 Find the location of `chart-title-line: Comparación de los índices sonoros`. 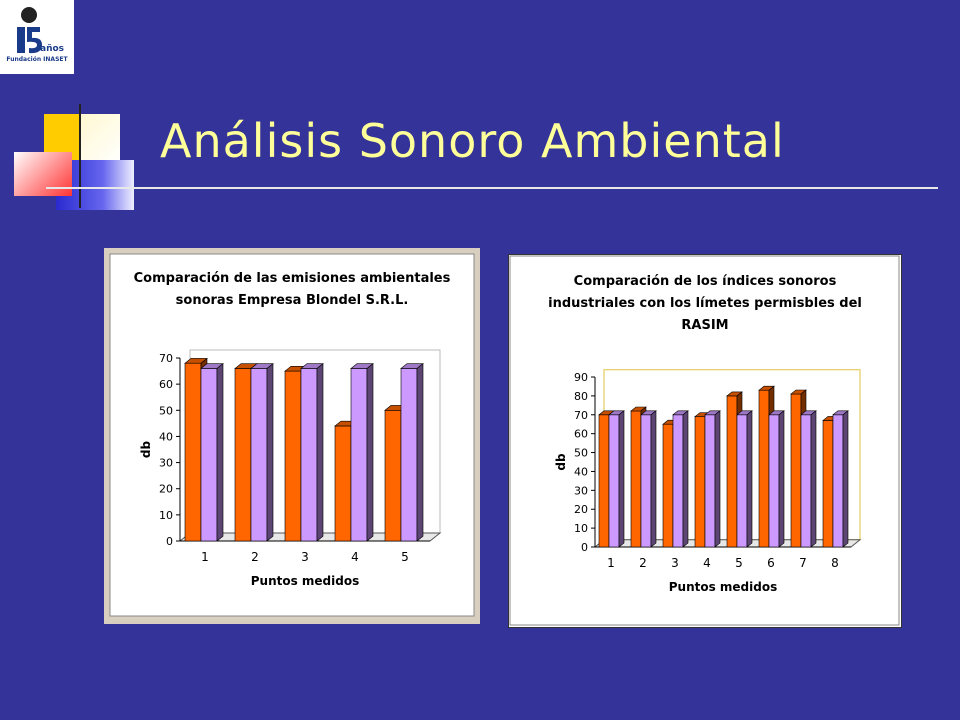

chart-title-line: Comparación de los índices sonoros is located at coordinates (705, 281).